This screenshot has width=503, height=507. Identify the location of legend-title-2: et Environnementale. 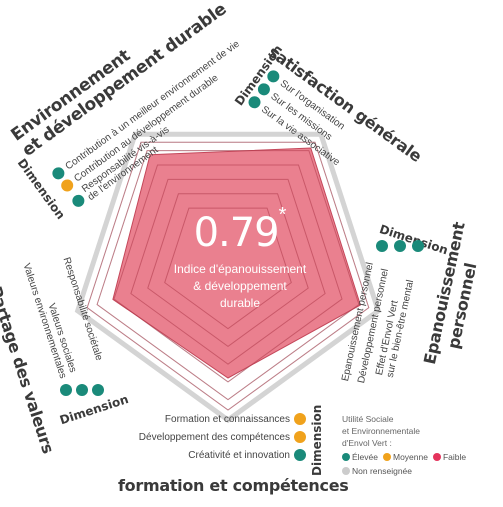
(381, 431).